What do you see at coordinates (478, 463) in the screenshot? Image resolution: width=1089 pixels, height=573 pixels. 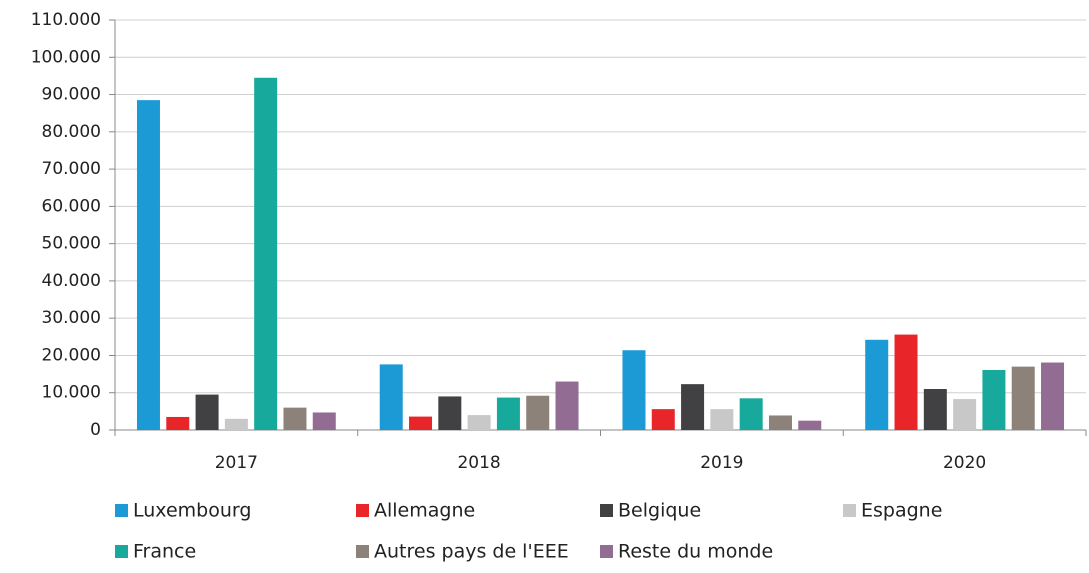 I see `x-tick-label: 2018` at bounding box center [478, 463].